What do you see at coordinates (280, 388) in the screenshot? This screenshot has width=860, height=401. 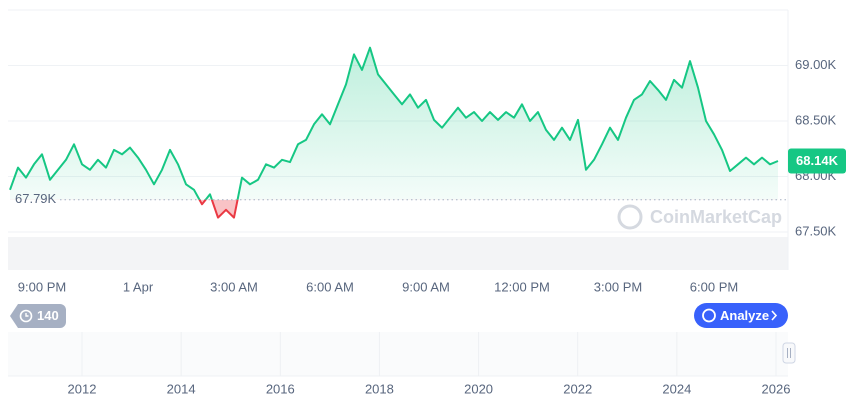 I see `navigator-year: 2016` at bounding box center [280, 388].